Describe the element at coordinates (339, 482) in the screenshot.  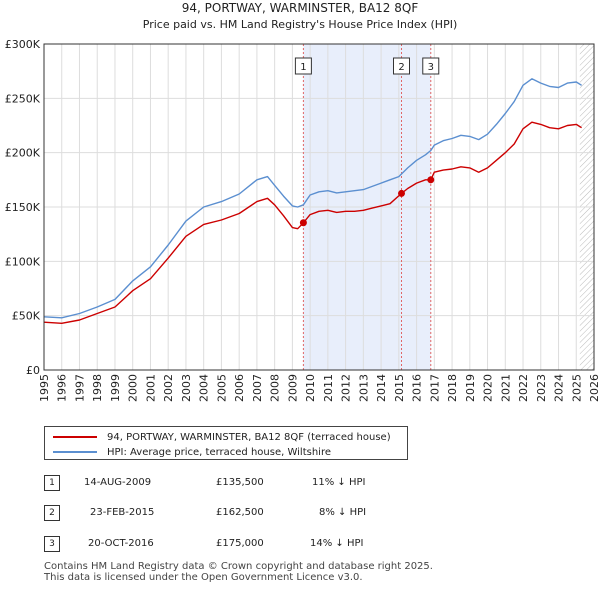
I see `sale-hpi-diff: 11% ↓ HPI` at that location.